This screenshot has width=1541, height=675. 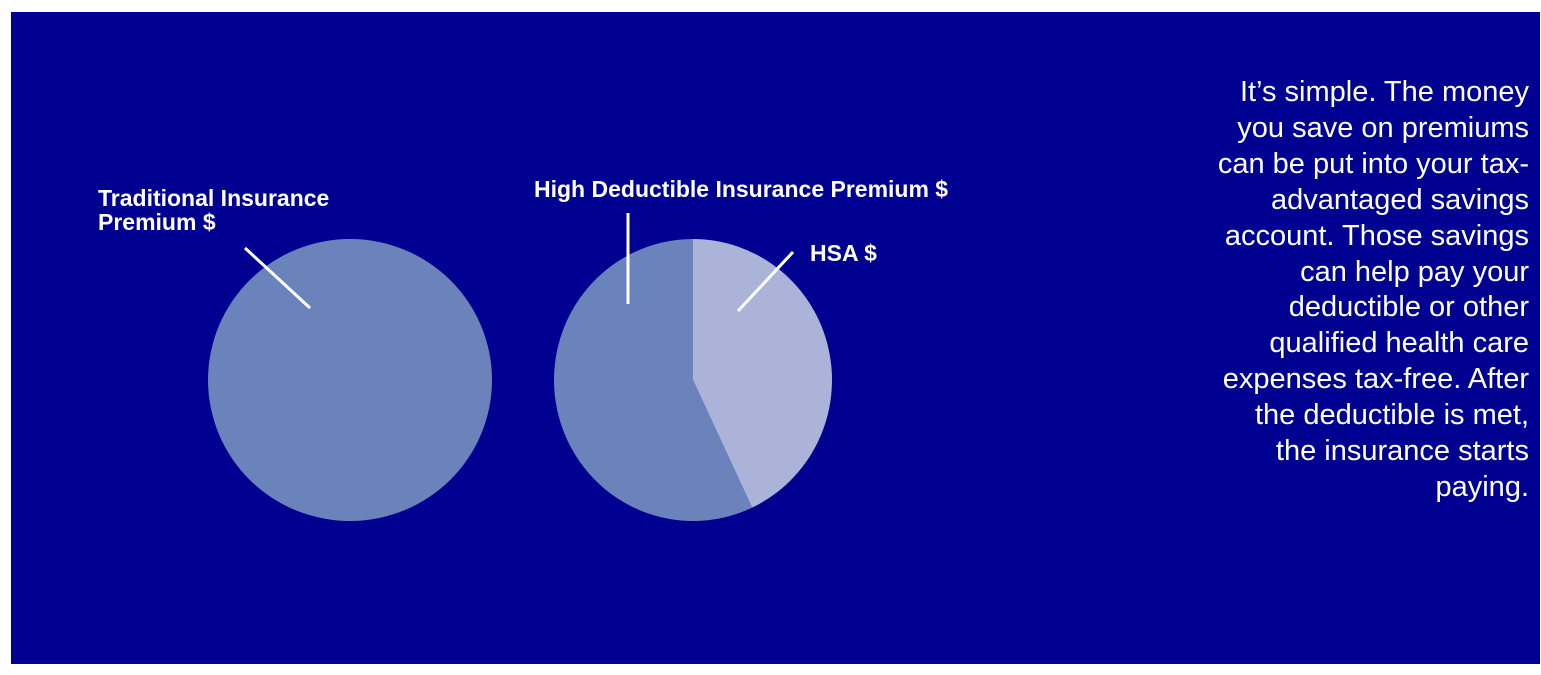 What do you see at coordinates (157, 222) in the screenshot?
I see `label-traditional-line2: Premium $` at bounding box center [157, 222].